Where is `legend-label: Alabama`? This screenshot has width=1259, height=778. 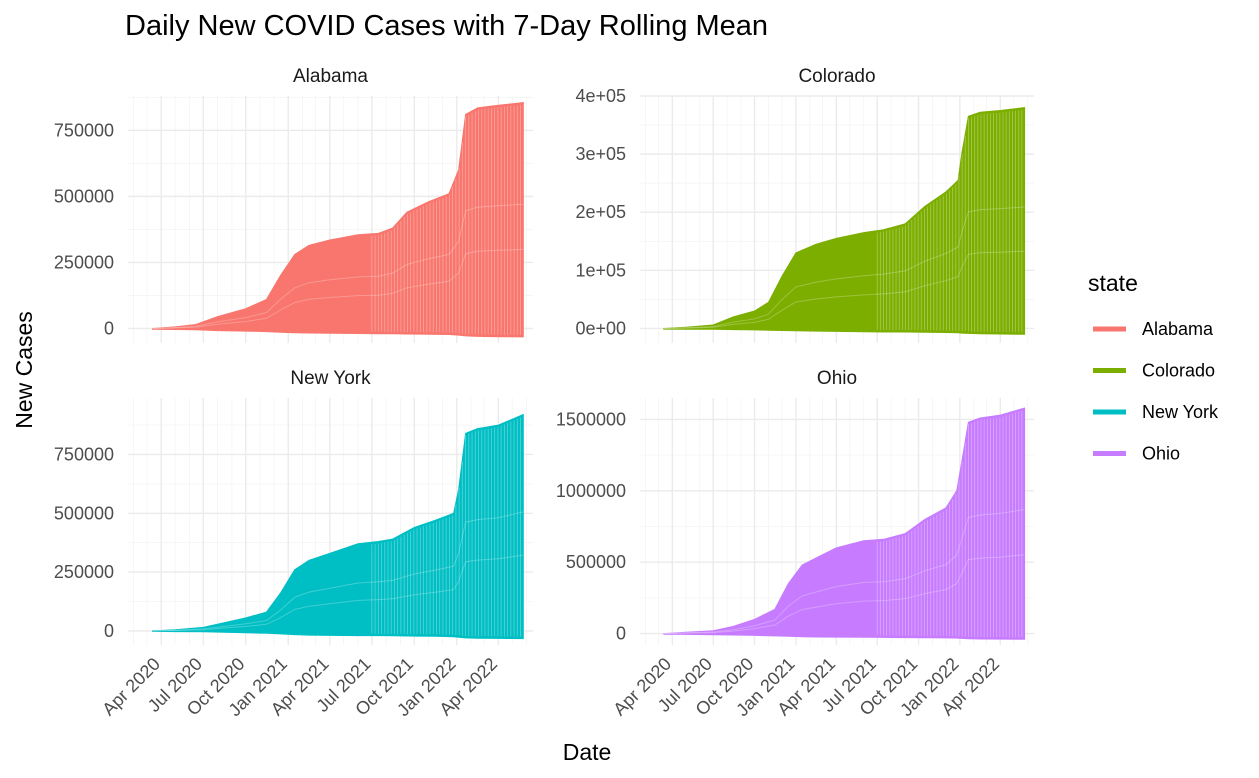 legend-label: Alabama is located at coordinates (1178, 329).